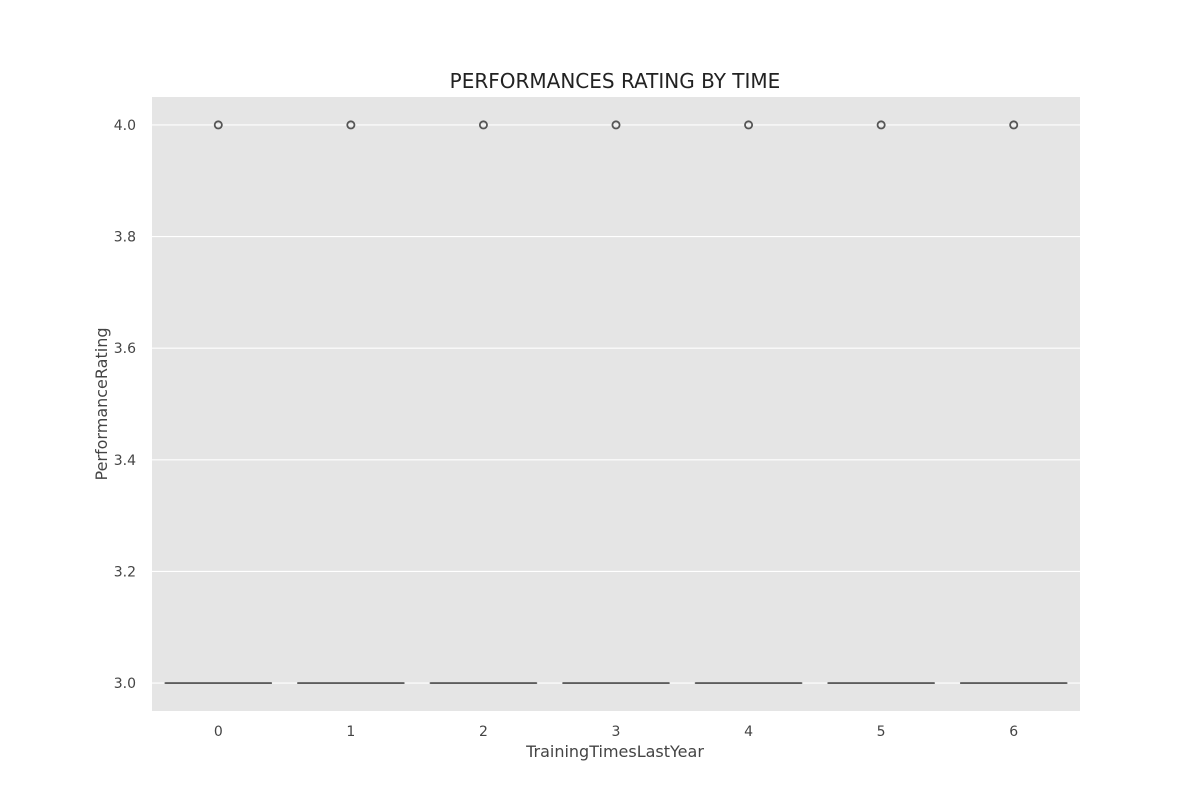 The image size is (1200, 800). Describe the element at coordinates (125, 349) in the screenshot. I see `y-tick-label: 3.6` at that location.